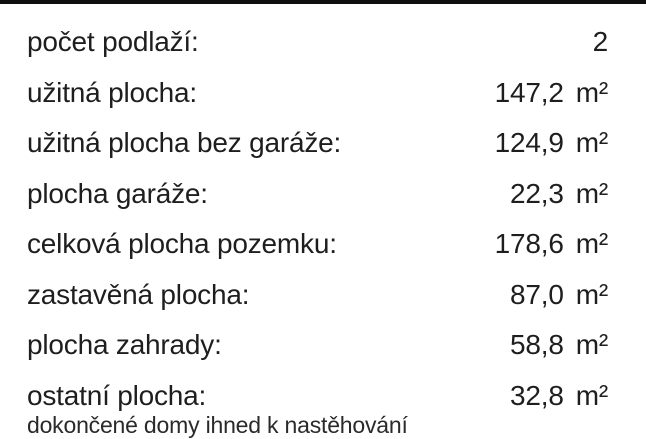 The image size is (646, 439). I want to click on spec-value: 22,3 m², so click(559, 194).